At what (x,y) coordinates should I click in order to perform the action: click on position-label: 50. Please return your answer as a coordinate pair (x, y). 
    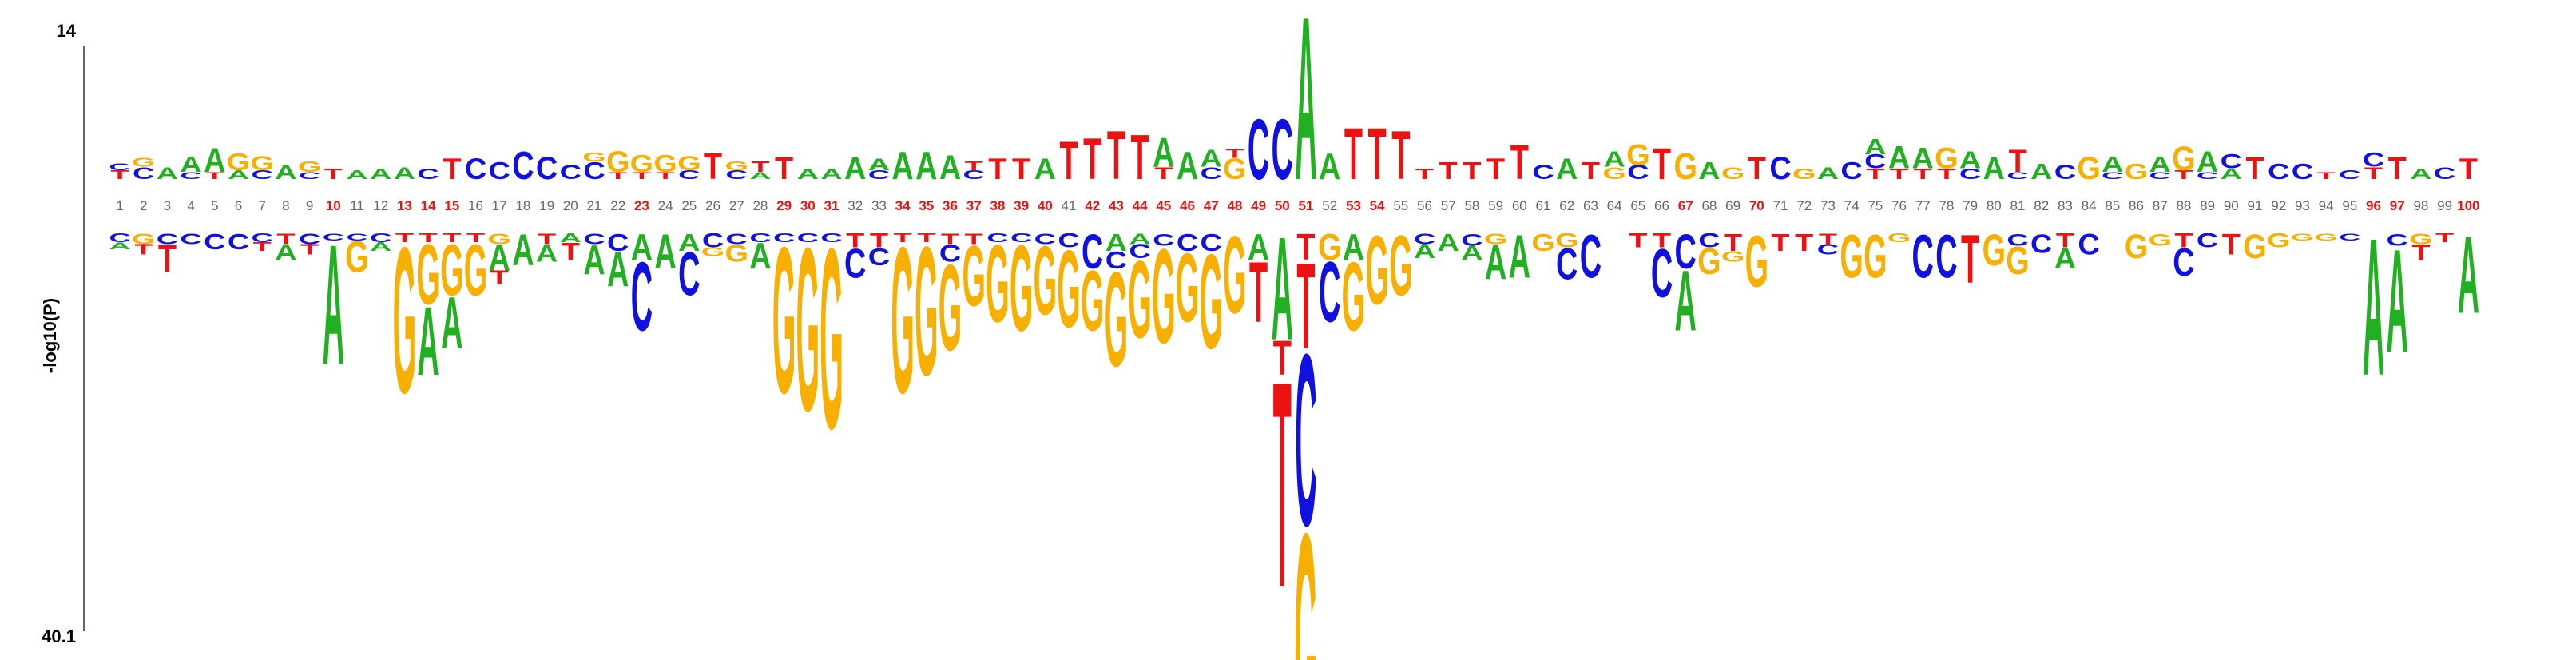
    Looking at the image, I should click on (1282, 205).